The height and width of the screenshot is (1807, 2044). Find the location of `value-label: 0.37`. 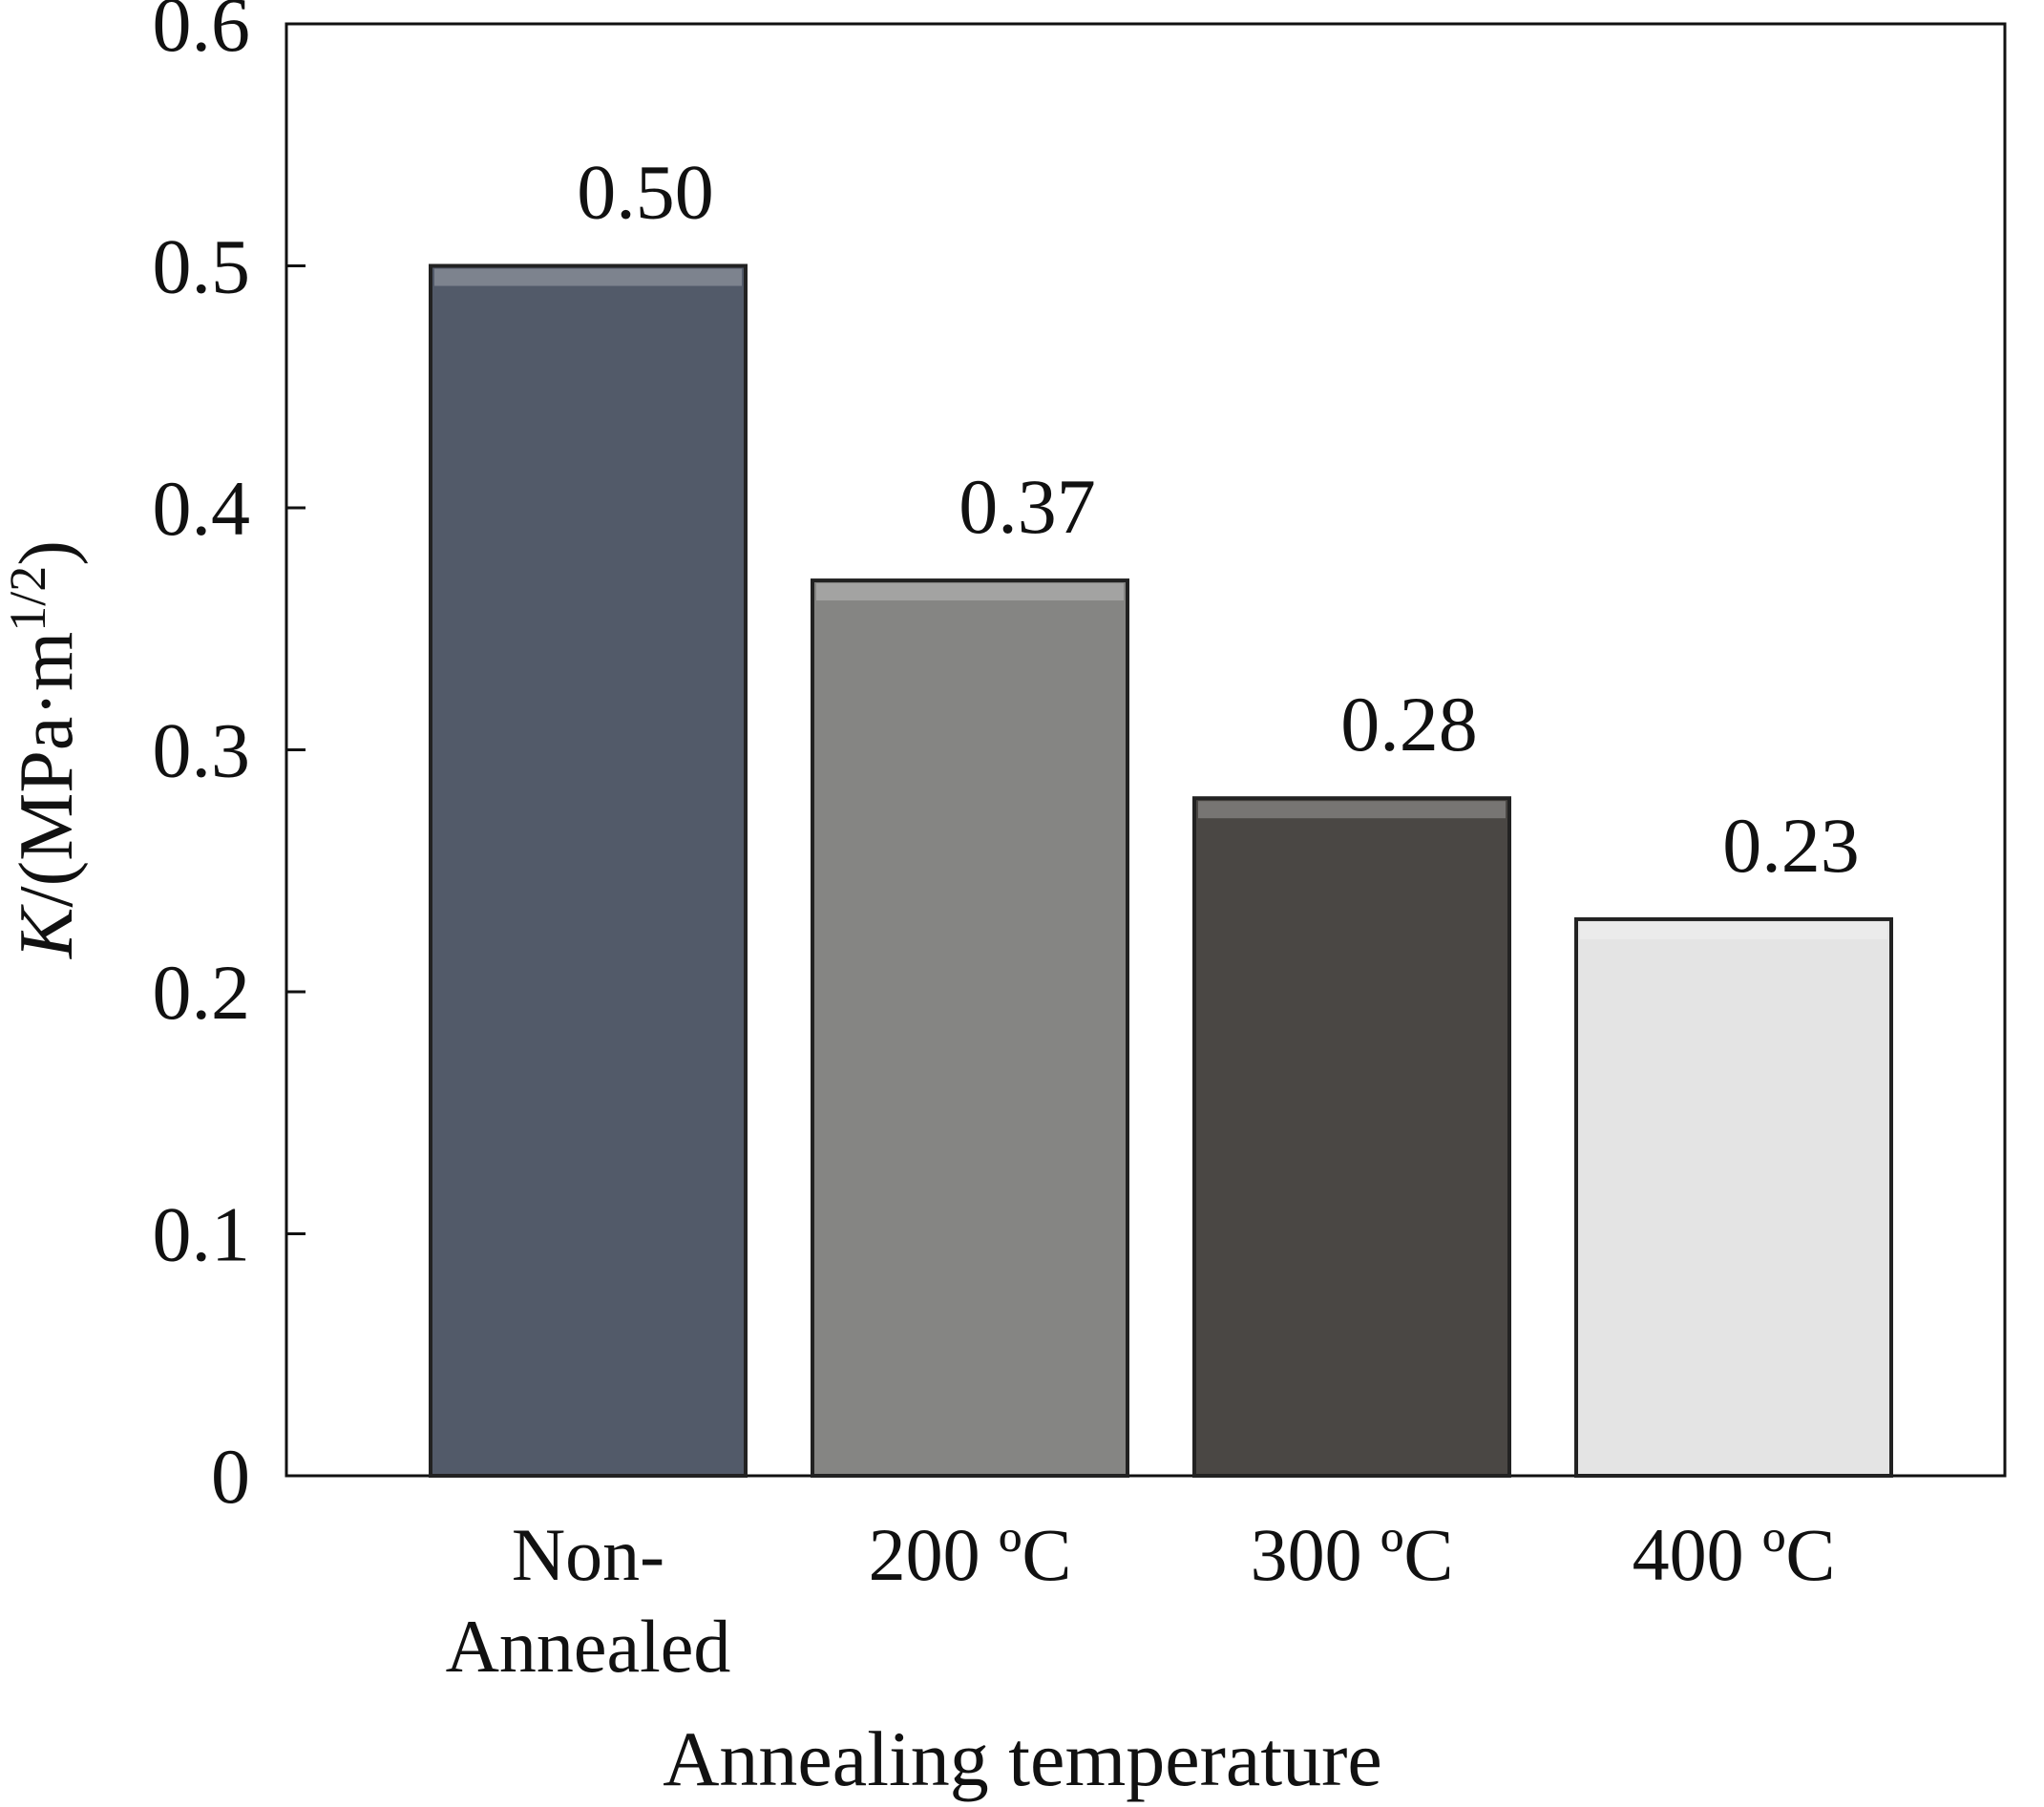

value-label: 0.37 is located at coordinates (1027, 506).